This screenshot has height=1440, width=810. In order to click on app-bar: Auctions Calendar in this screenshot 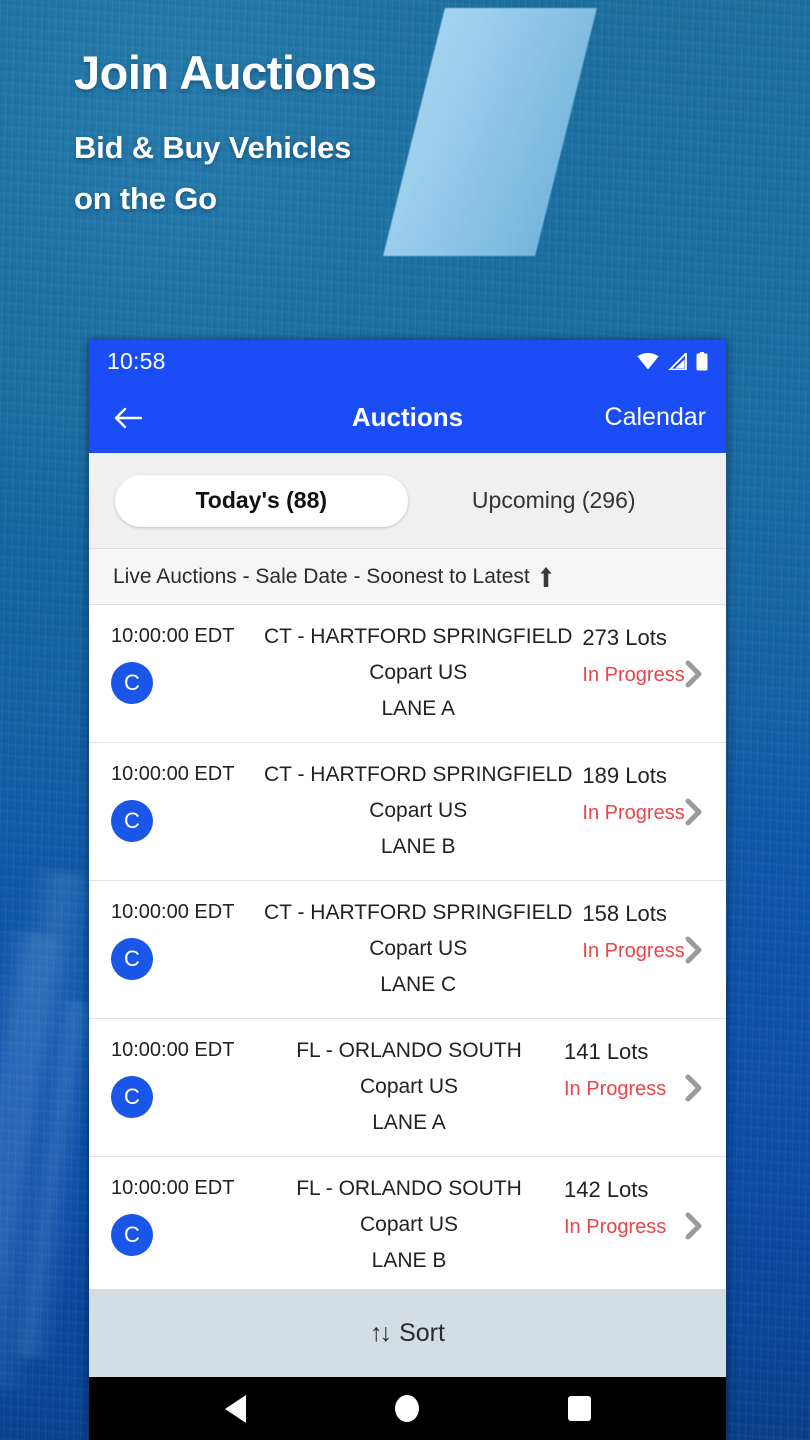, I will do `click(407, 417)`.